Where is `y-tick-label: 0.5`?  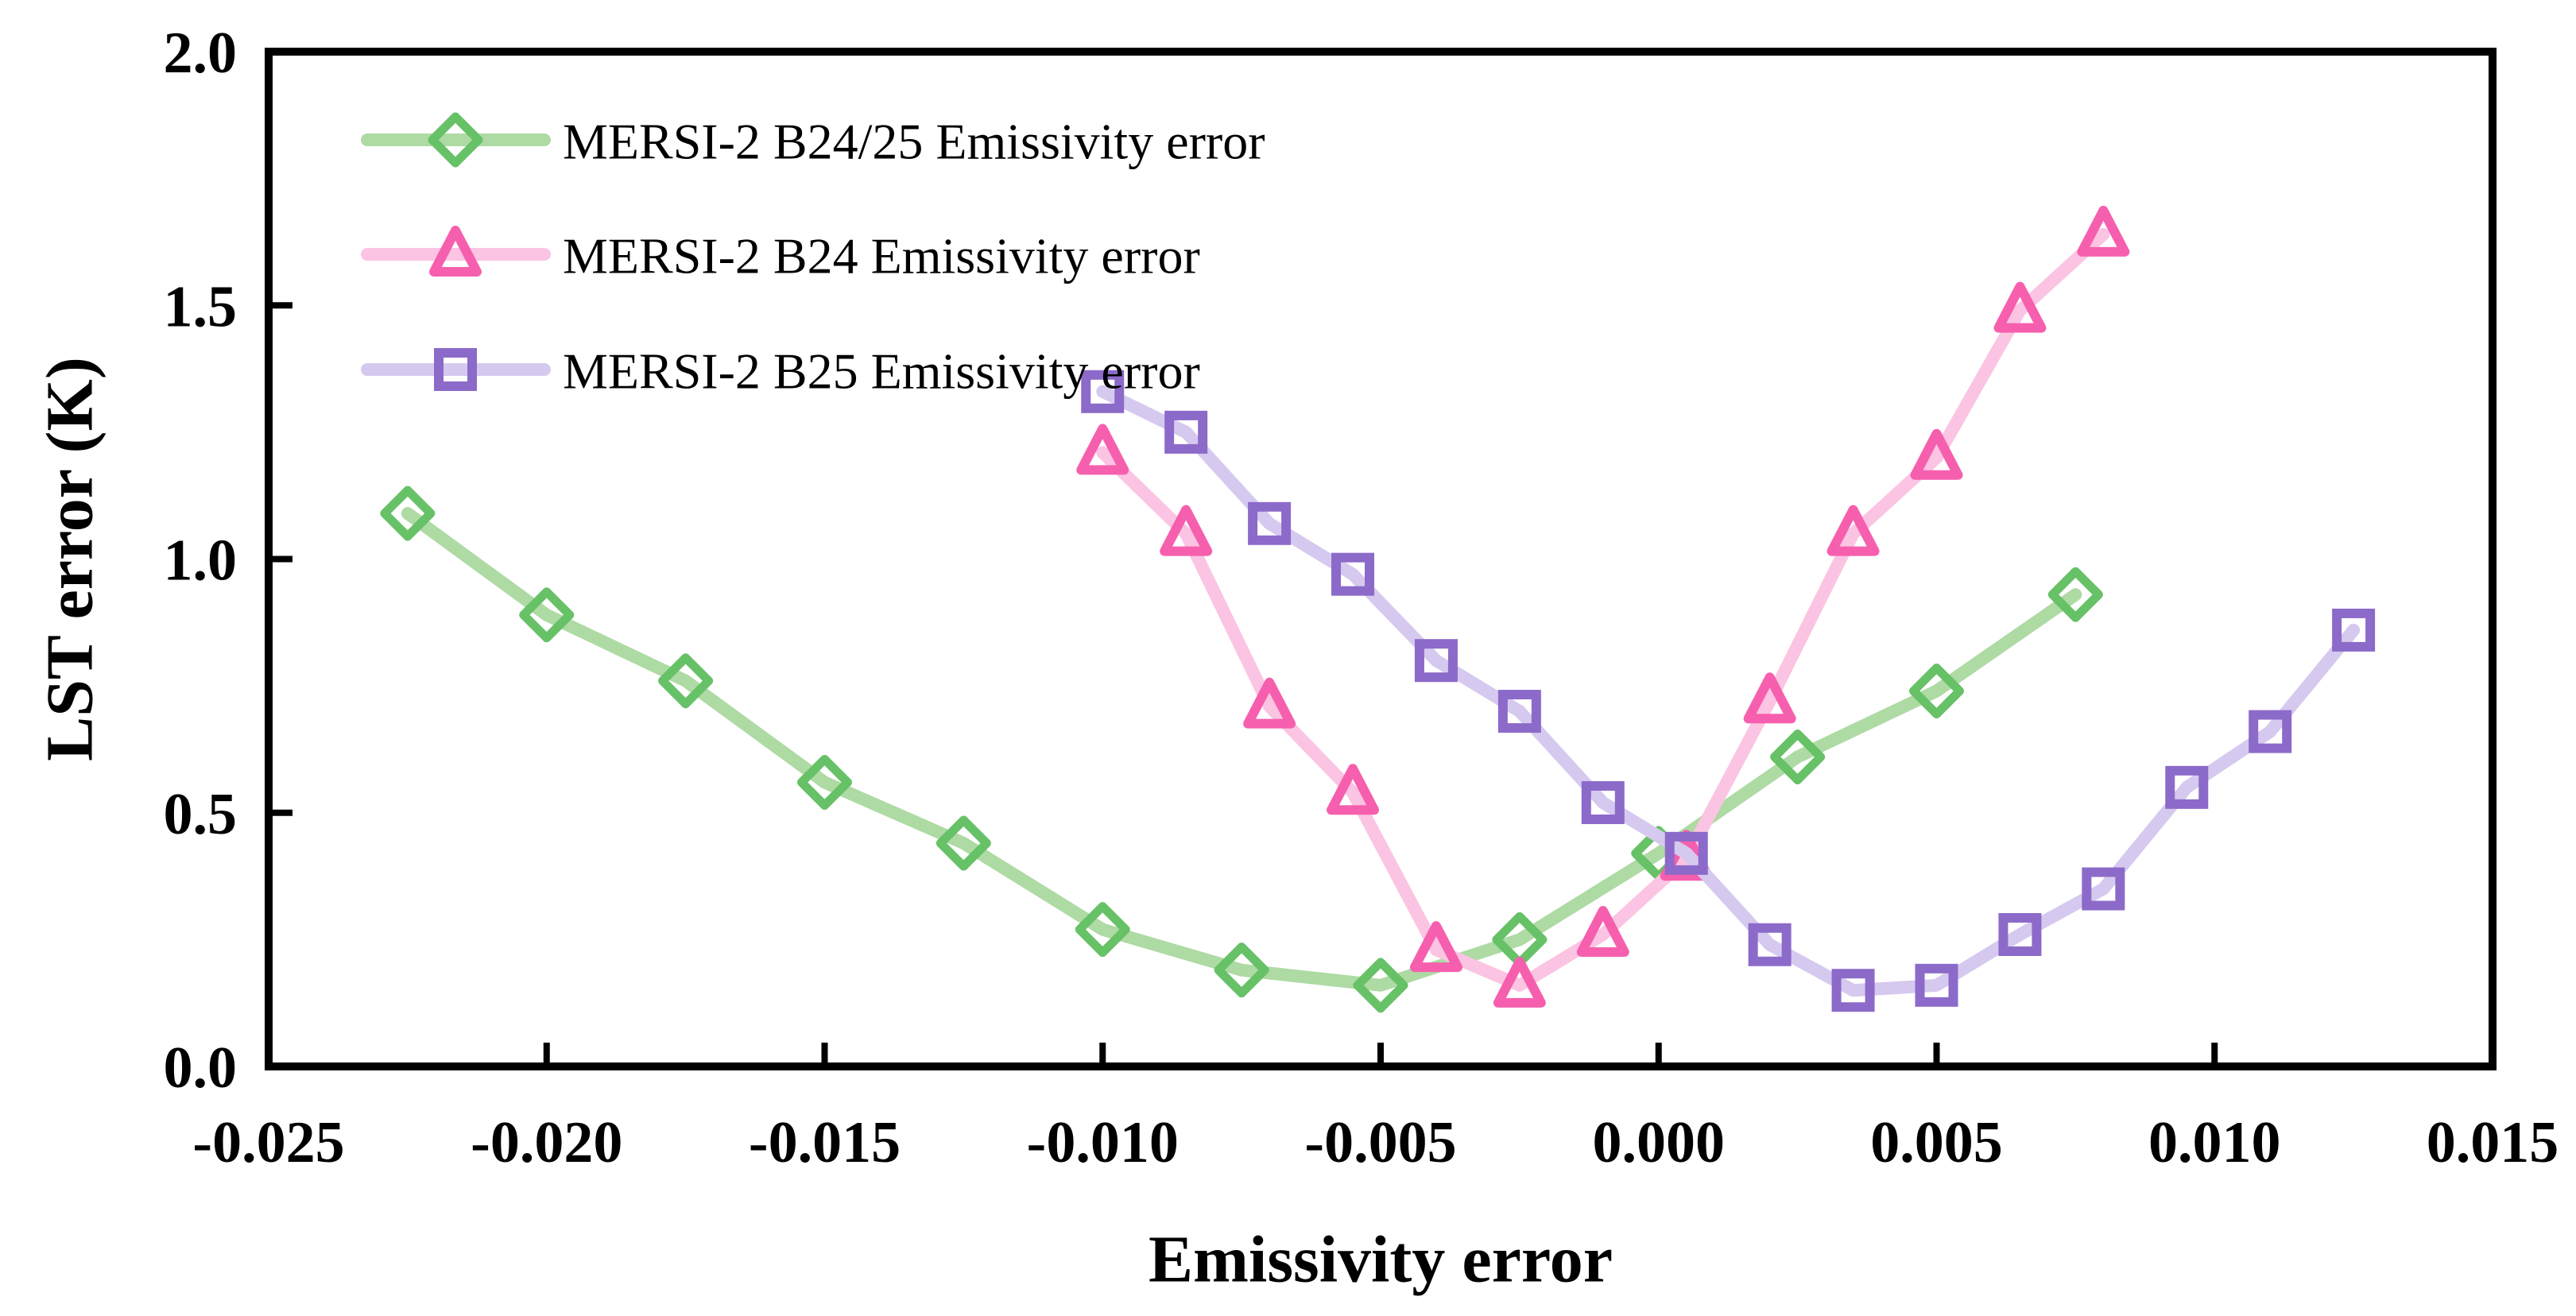 y-tick-label: 0.5 is located at coordinates (201, 814).